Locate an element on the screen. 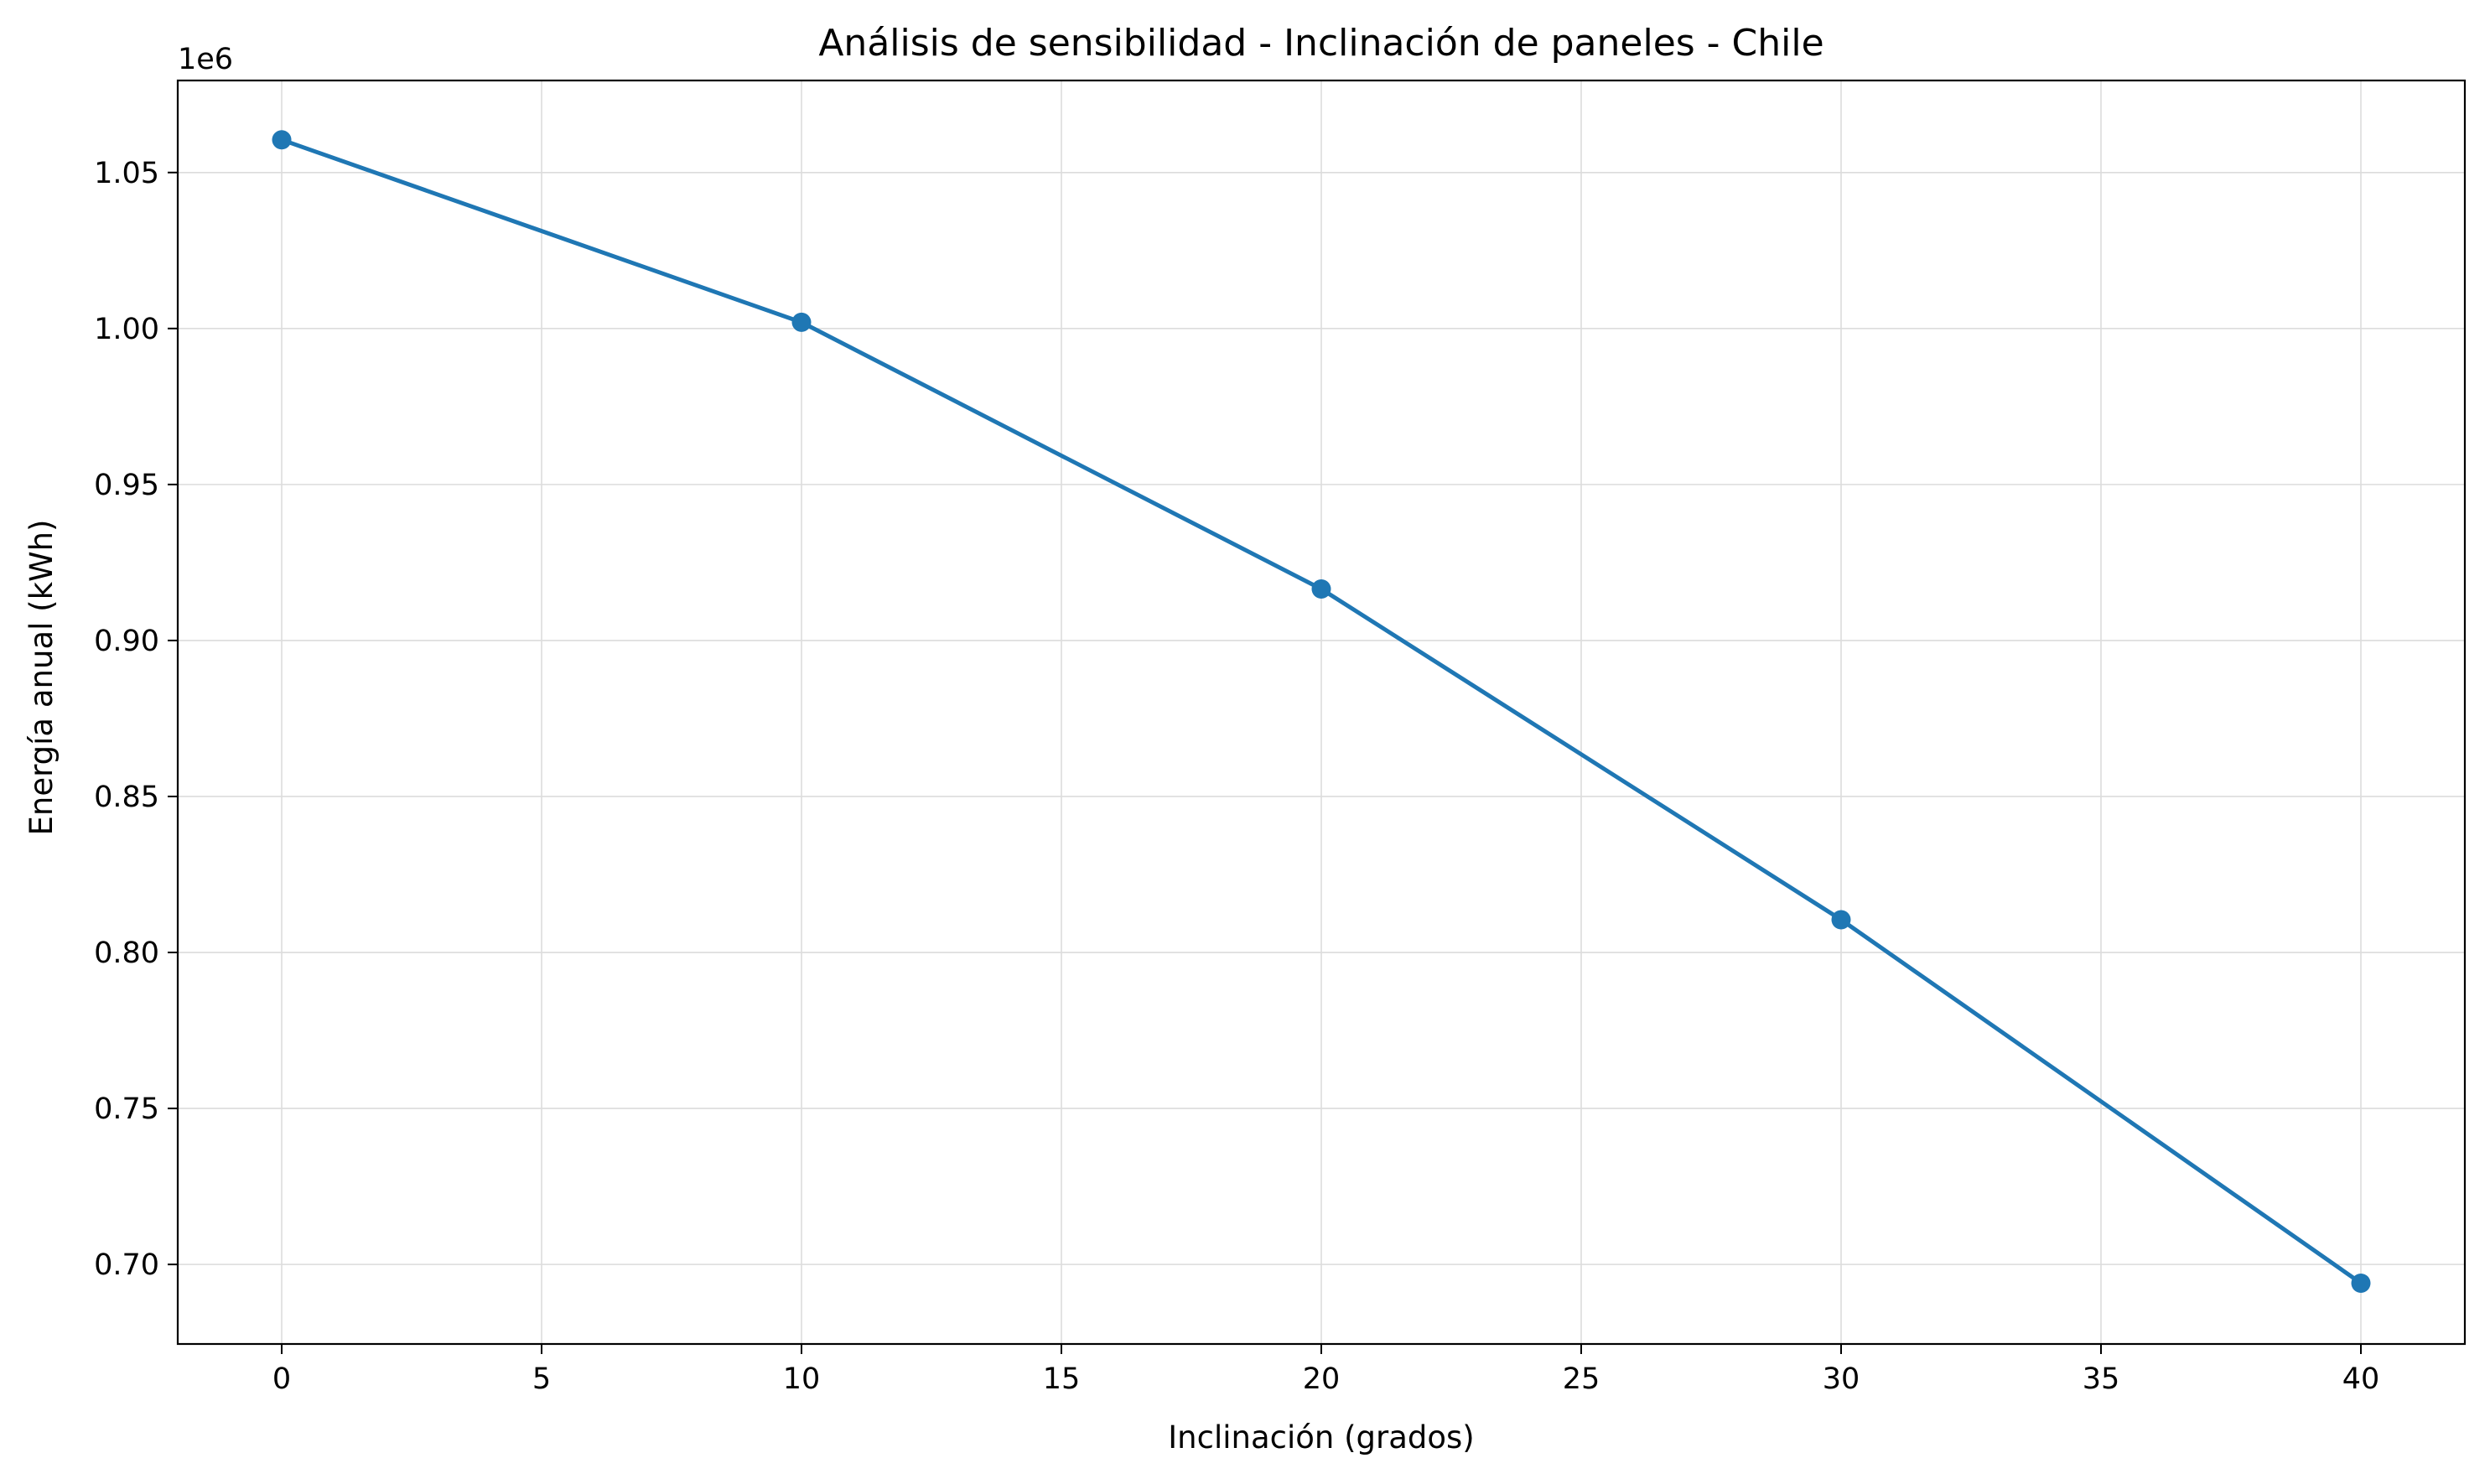 The width and height of the screenshot is (2490, 1484). y-tick-label: 0.70 is located at coordinates (126, 1265).